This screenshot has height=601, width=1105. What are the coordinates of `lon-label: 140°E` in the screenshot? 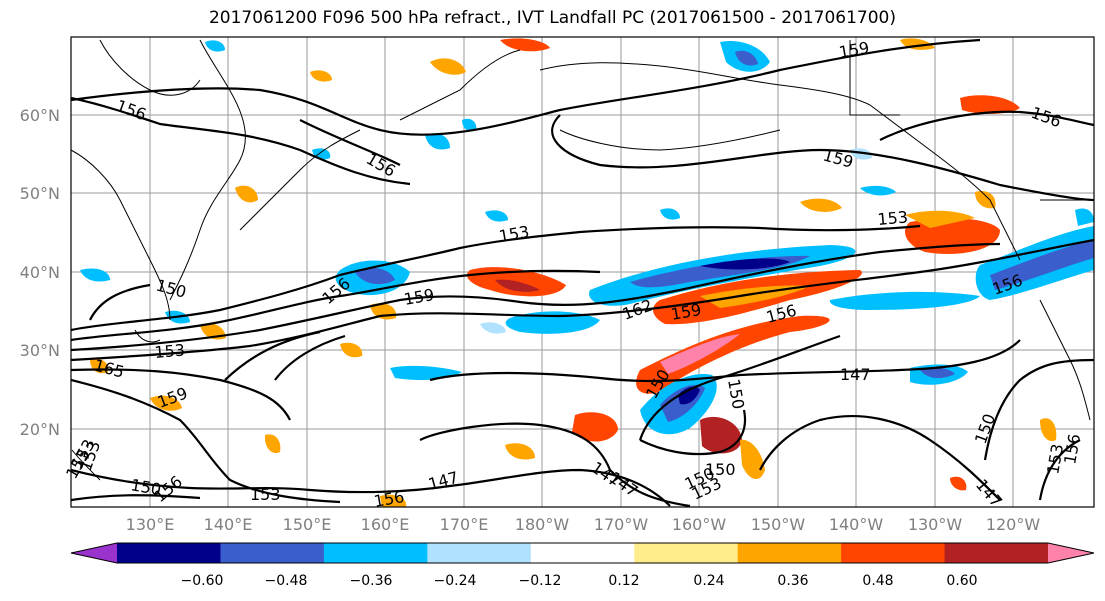 It's located at (228, 524).